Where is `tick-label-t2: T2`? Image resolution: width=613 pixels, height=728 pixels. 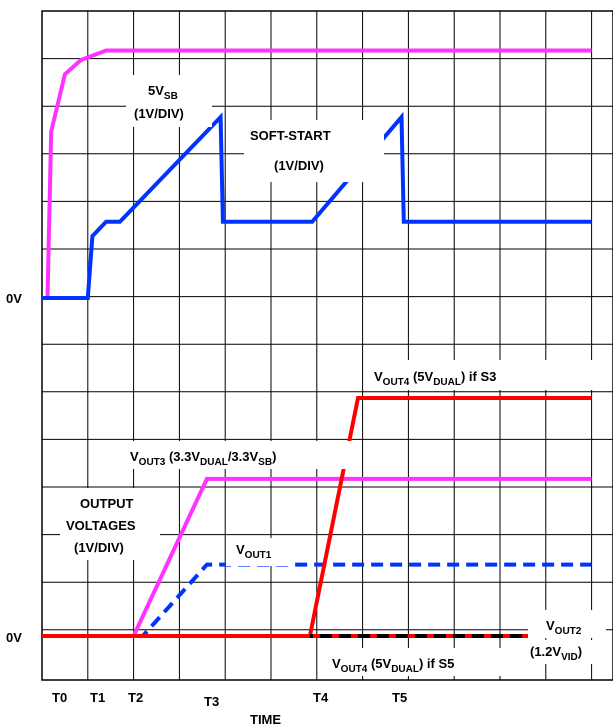
tick-label-t2: T2 is located at coordinates (135, 697).